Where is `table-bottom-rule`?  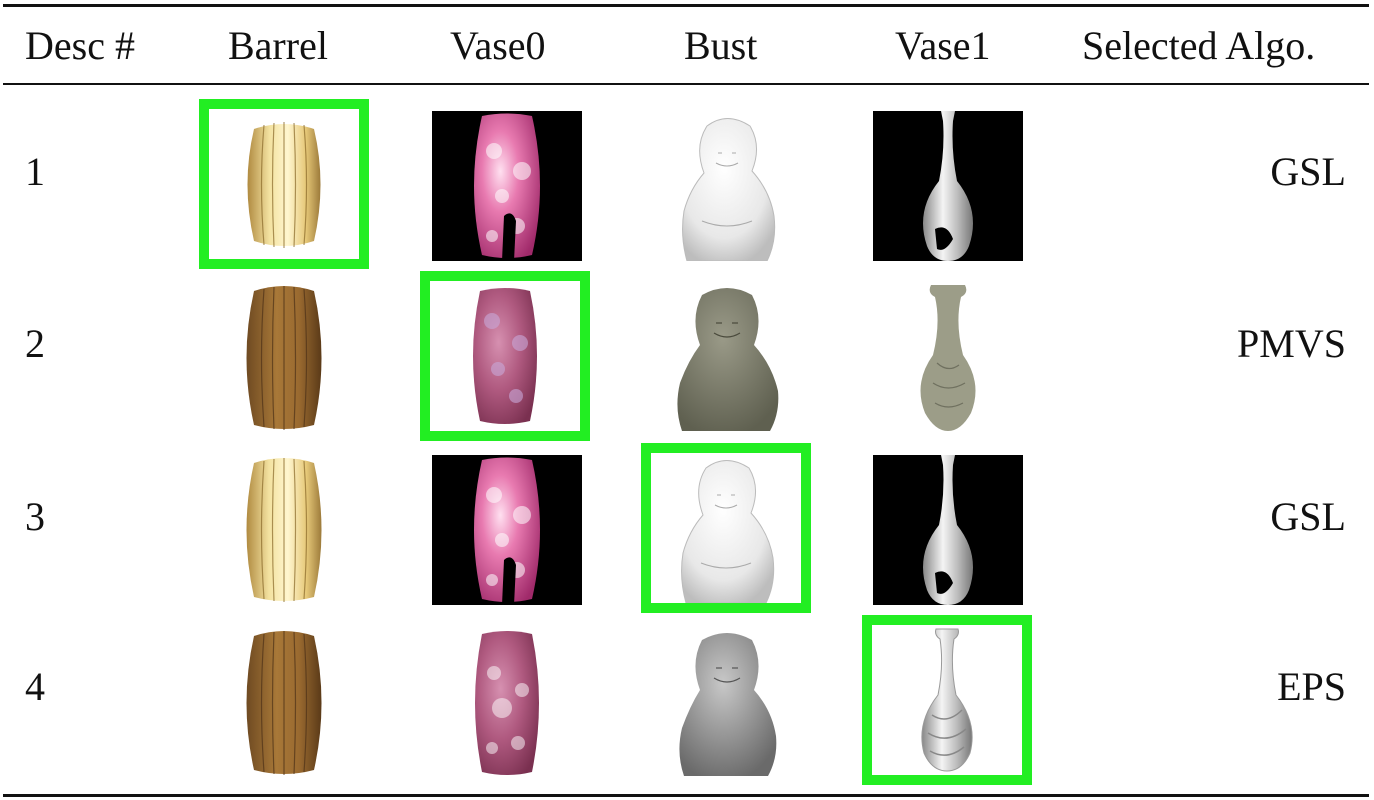 table-bottom-rule is located at coordinates (686, 795).